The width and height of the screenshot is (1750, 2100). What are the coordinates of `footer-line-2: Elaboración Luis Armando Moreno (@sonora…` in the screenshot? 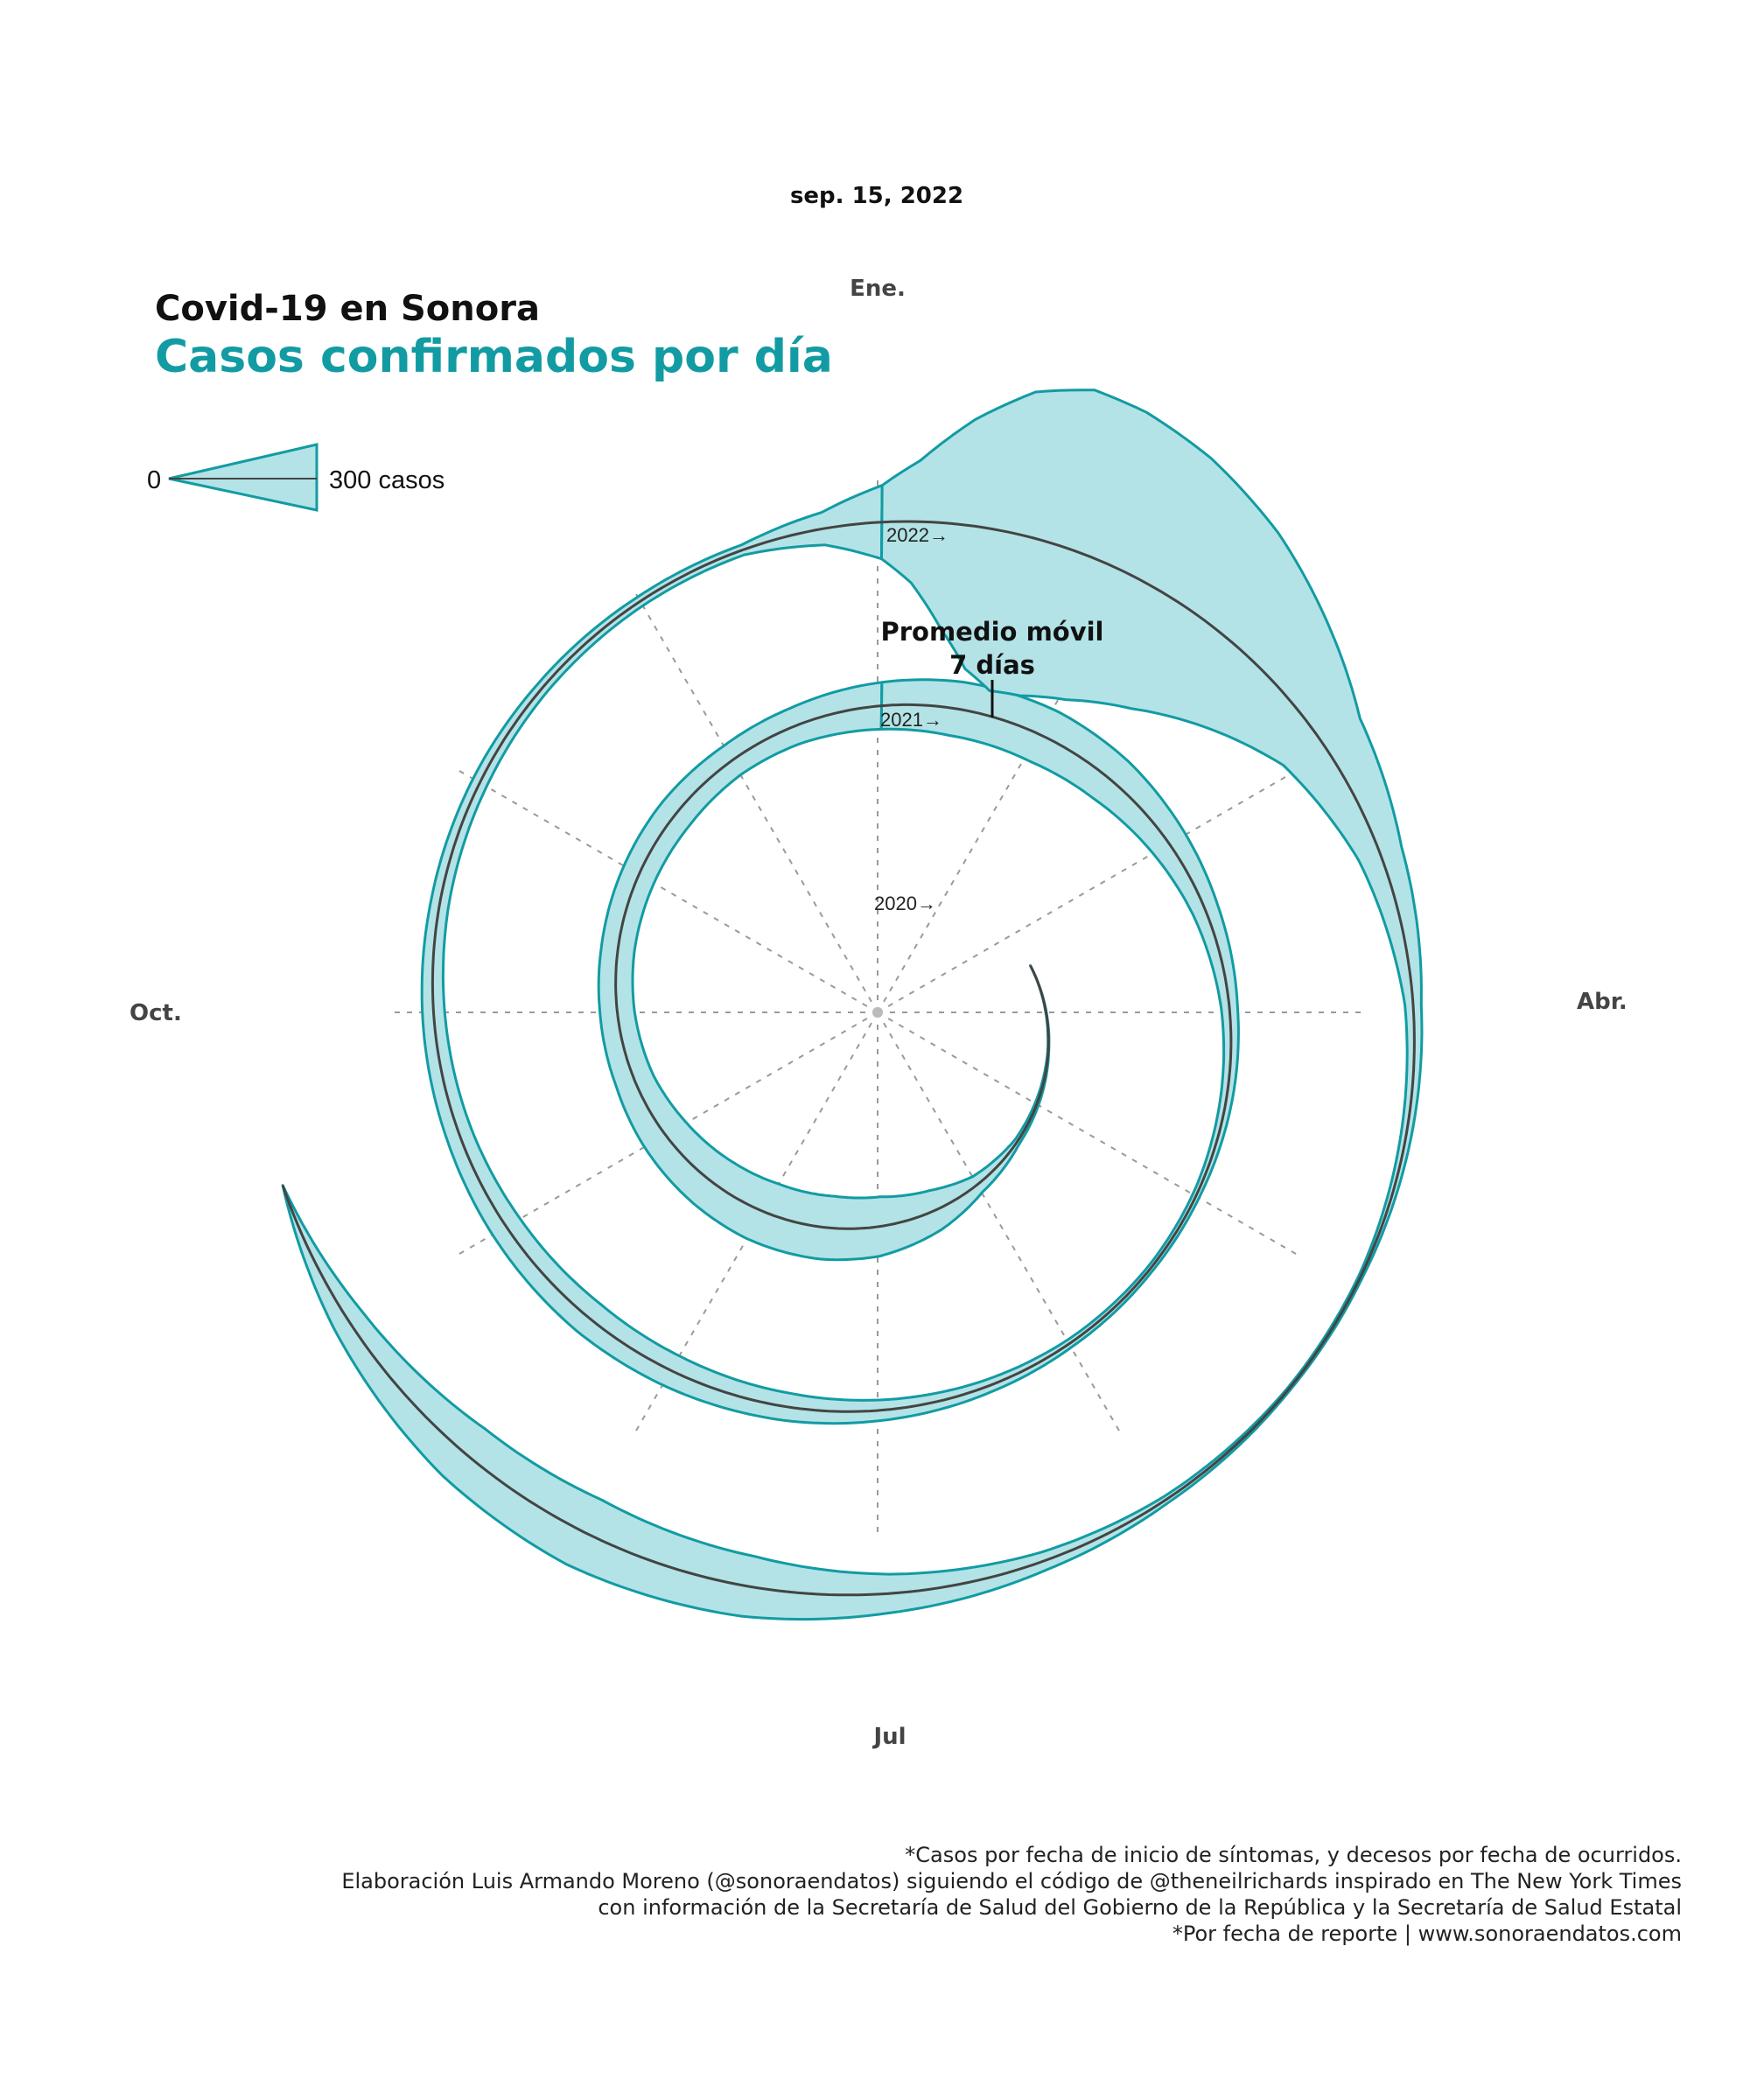 It's located at (1011, 1881).